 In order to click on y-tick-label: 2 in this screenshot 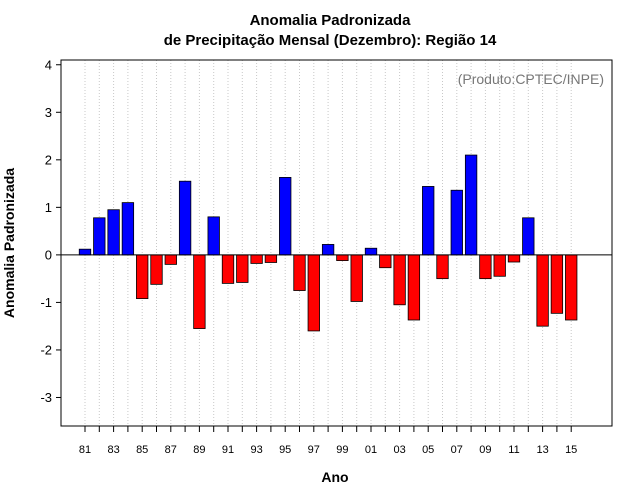, I will do `click(48, 159)`.